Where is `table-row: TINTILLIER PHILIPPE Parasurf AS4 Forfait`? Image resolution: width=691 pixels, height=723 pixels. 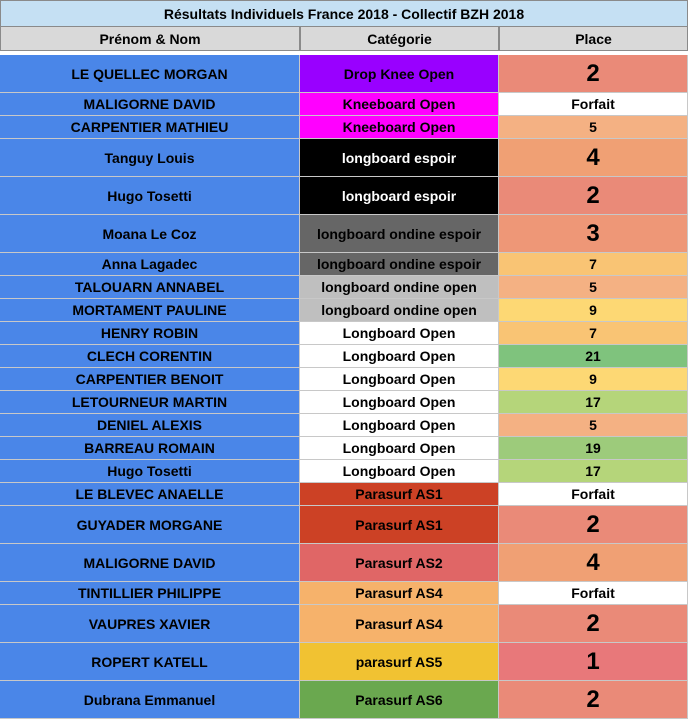
table-row: TINTILLIER PHILIPPE Parasurf AS4 Forfait is located at coordinates (344, 593).